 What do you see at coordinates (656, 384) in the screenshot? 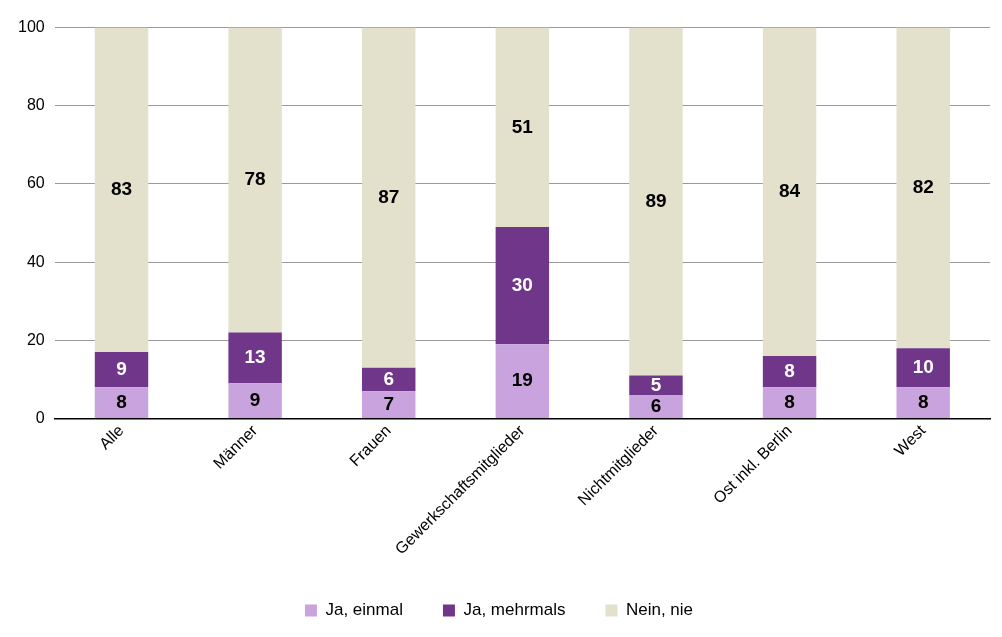
I see `data-label: 5` at bounding box center [656, 384].